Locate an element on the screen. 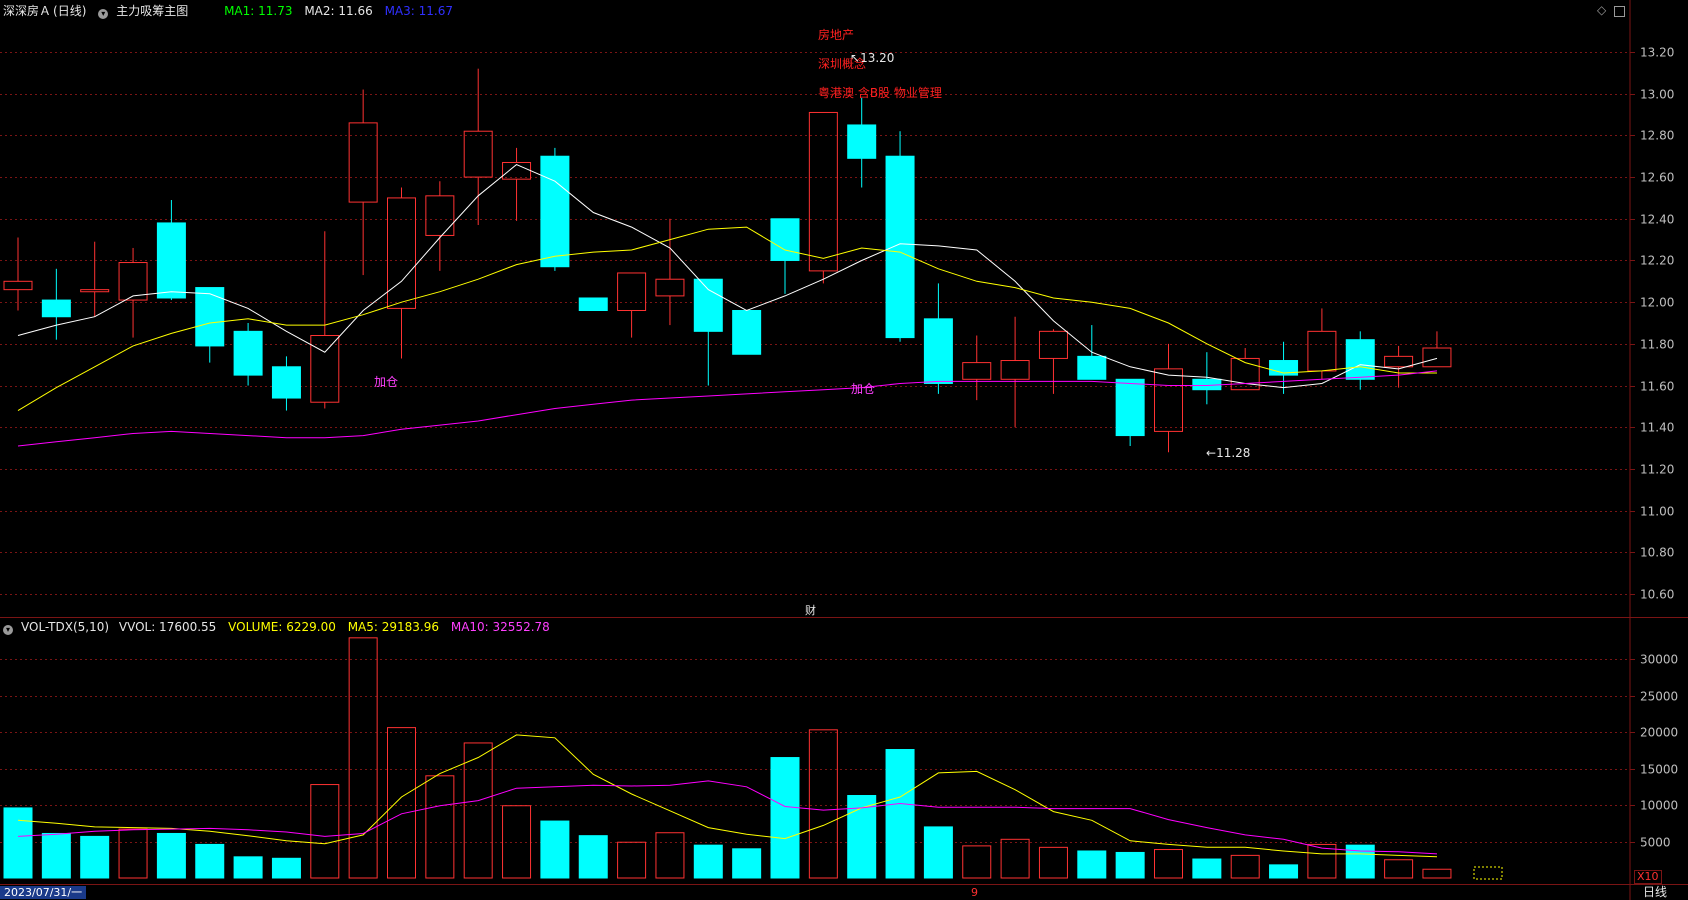 The height and width of the screenshot is (900, 1688). volume-axis-labels: 5000 10000 15000 20000 25000 30000 is located at coordinates (1659, 751).